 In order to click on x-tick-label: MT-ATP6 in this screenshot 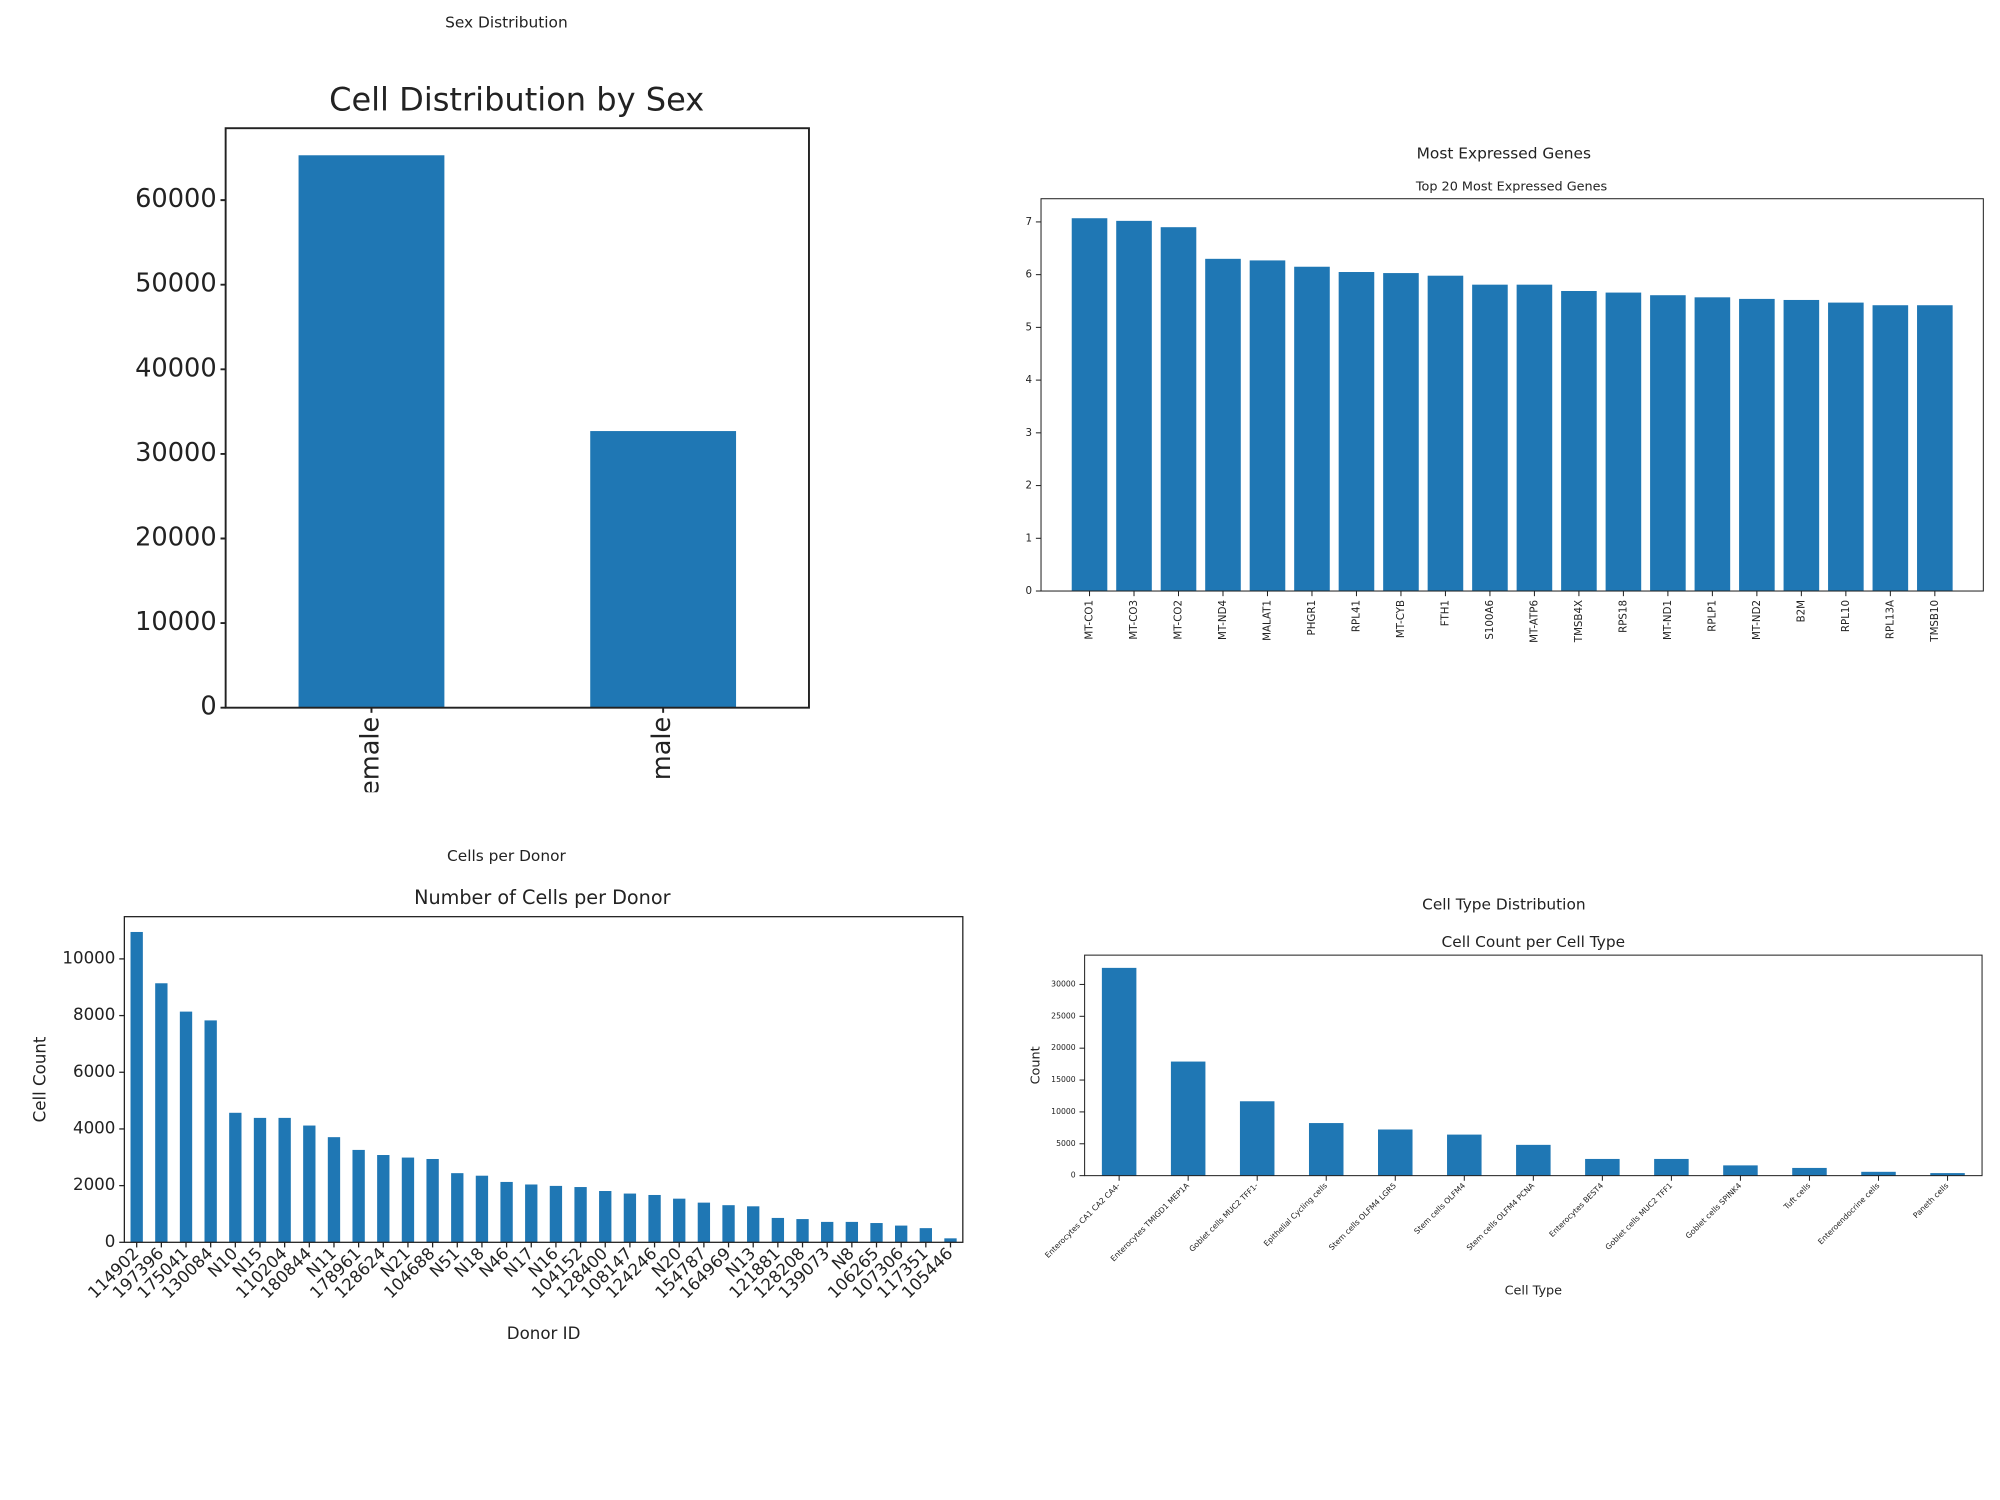, I will do `click(1534, 621)`.